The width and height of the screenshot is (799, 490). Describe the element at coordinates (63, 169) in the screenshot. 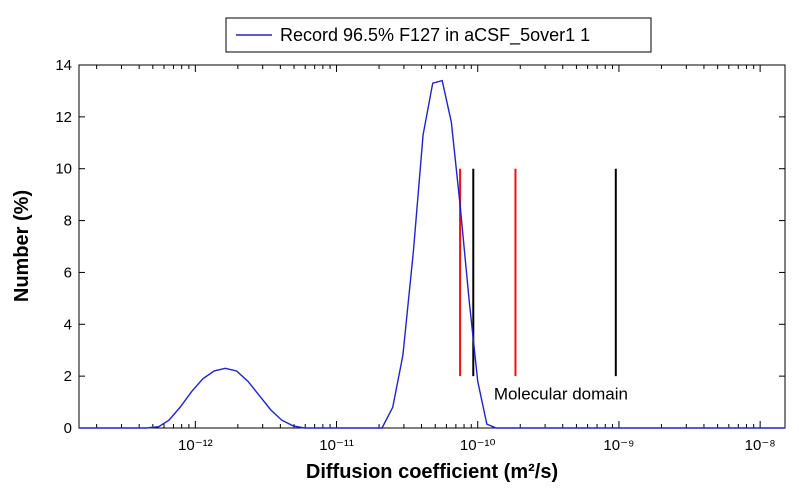

I see `y-tick-label: 10` at that location.